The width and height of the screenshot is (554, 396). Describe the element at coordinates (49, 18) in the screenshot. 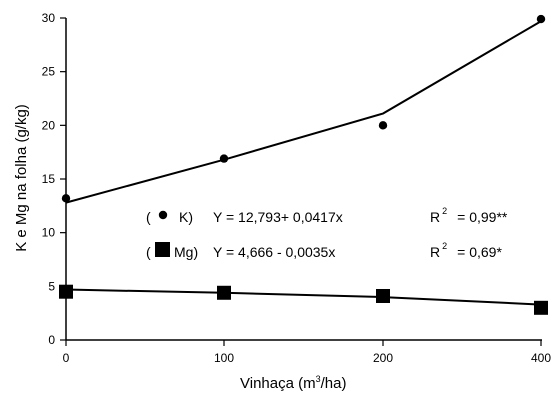

I see `y-tick-label: 30` at that location.